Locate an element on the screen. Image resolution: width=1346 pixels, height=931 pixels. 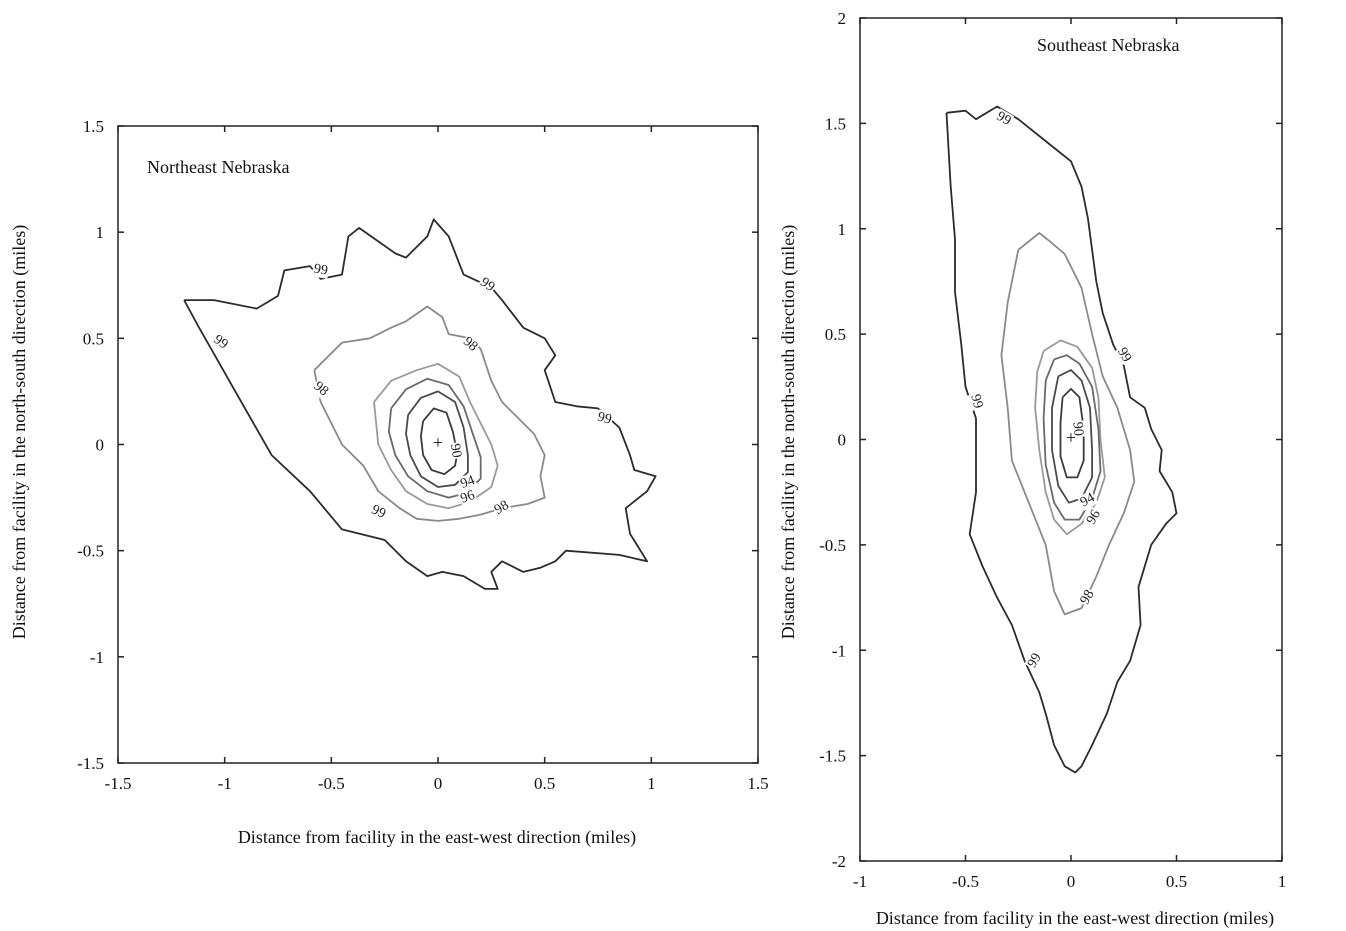
x-tick-label: 1.5 is located at coordinates (757, 783).